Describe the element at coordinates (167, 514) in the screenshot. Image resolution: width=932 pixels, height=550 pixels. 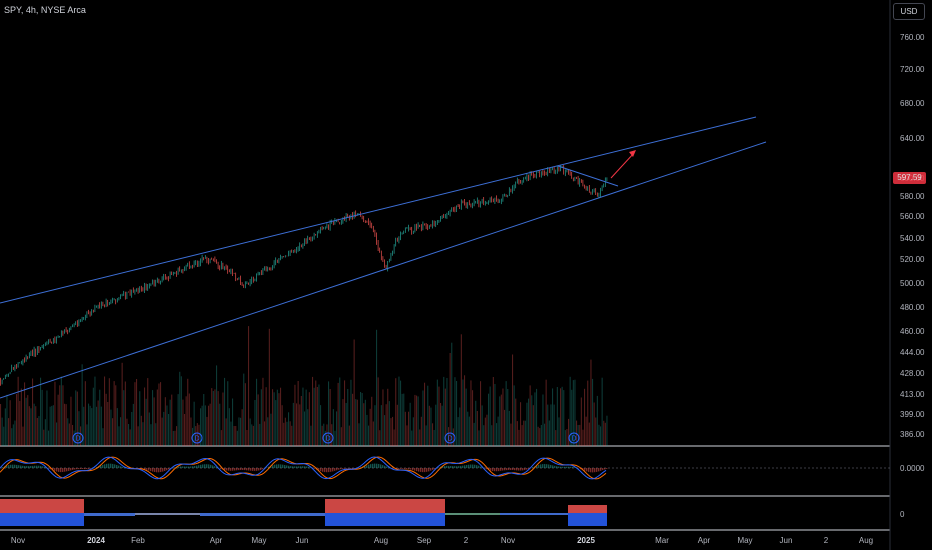
I see `histogram-block` at that location.